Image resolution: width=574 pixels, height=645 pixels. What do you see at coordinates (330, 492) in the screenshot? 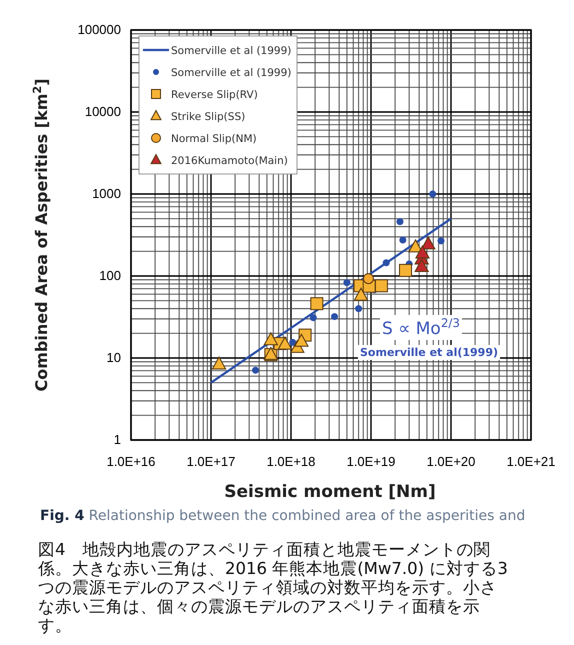
I see `x-axis-title: Seismic moment [Nm]` at bounding box center [330, 492].